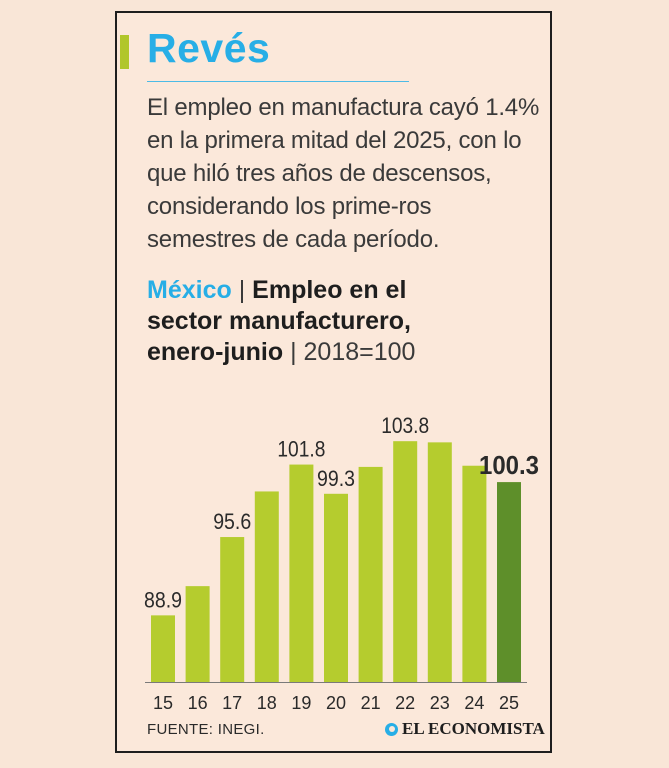 This screenshot has height=768, width=669. Describe the element at coordinates (405, 703) in the screenshot. I see `tick-label-22: 22` at that location.